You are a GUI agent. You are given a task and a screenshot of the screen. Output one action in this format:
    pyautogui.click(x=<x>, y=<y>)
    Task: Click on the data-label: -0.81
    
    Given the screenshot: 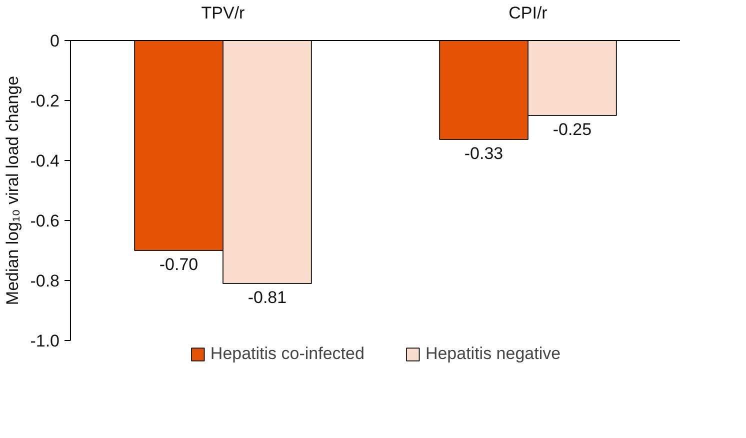 What is the action you would take?
    pyautogui.click(x=267, y=297)
    